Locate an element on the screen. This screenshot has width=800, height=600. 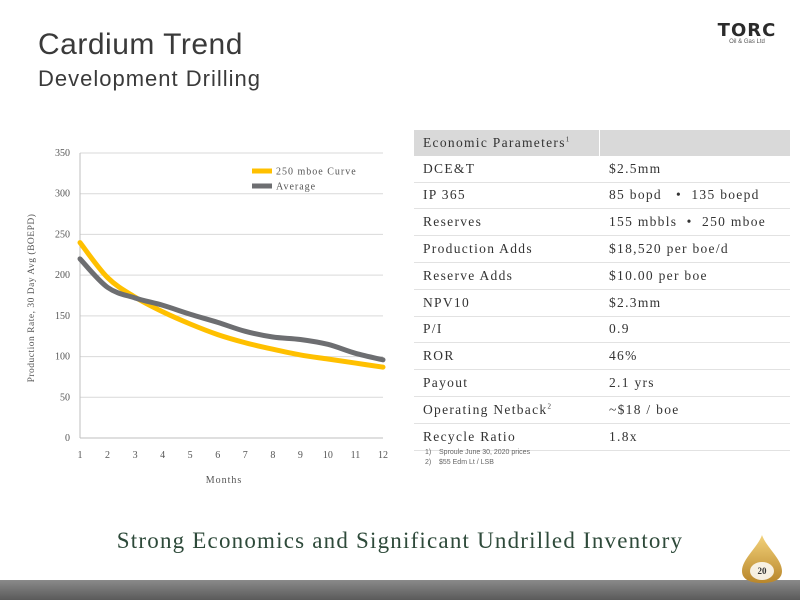
parameter-label-text: Production Adds is located at coordinates (478, 249).